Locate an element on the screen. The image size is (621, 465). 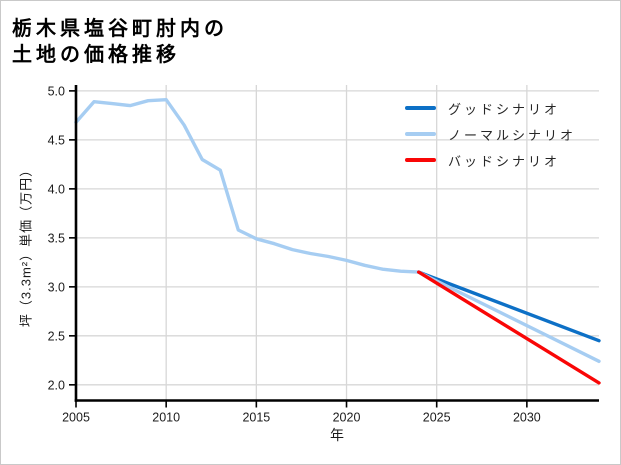
x-tick-label: 2025 is located at coordinates (437, 418).